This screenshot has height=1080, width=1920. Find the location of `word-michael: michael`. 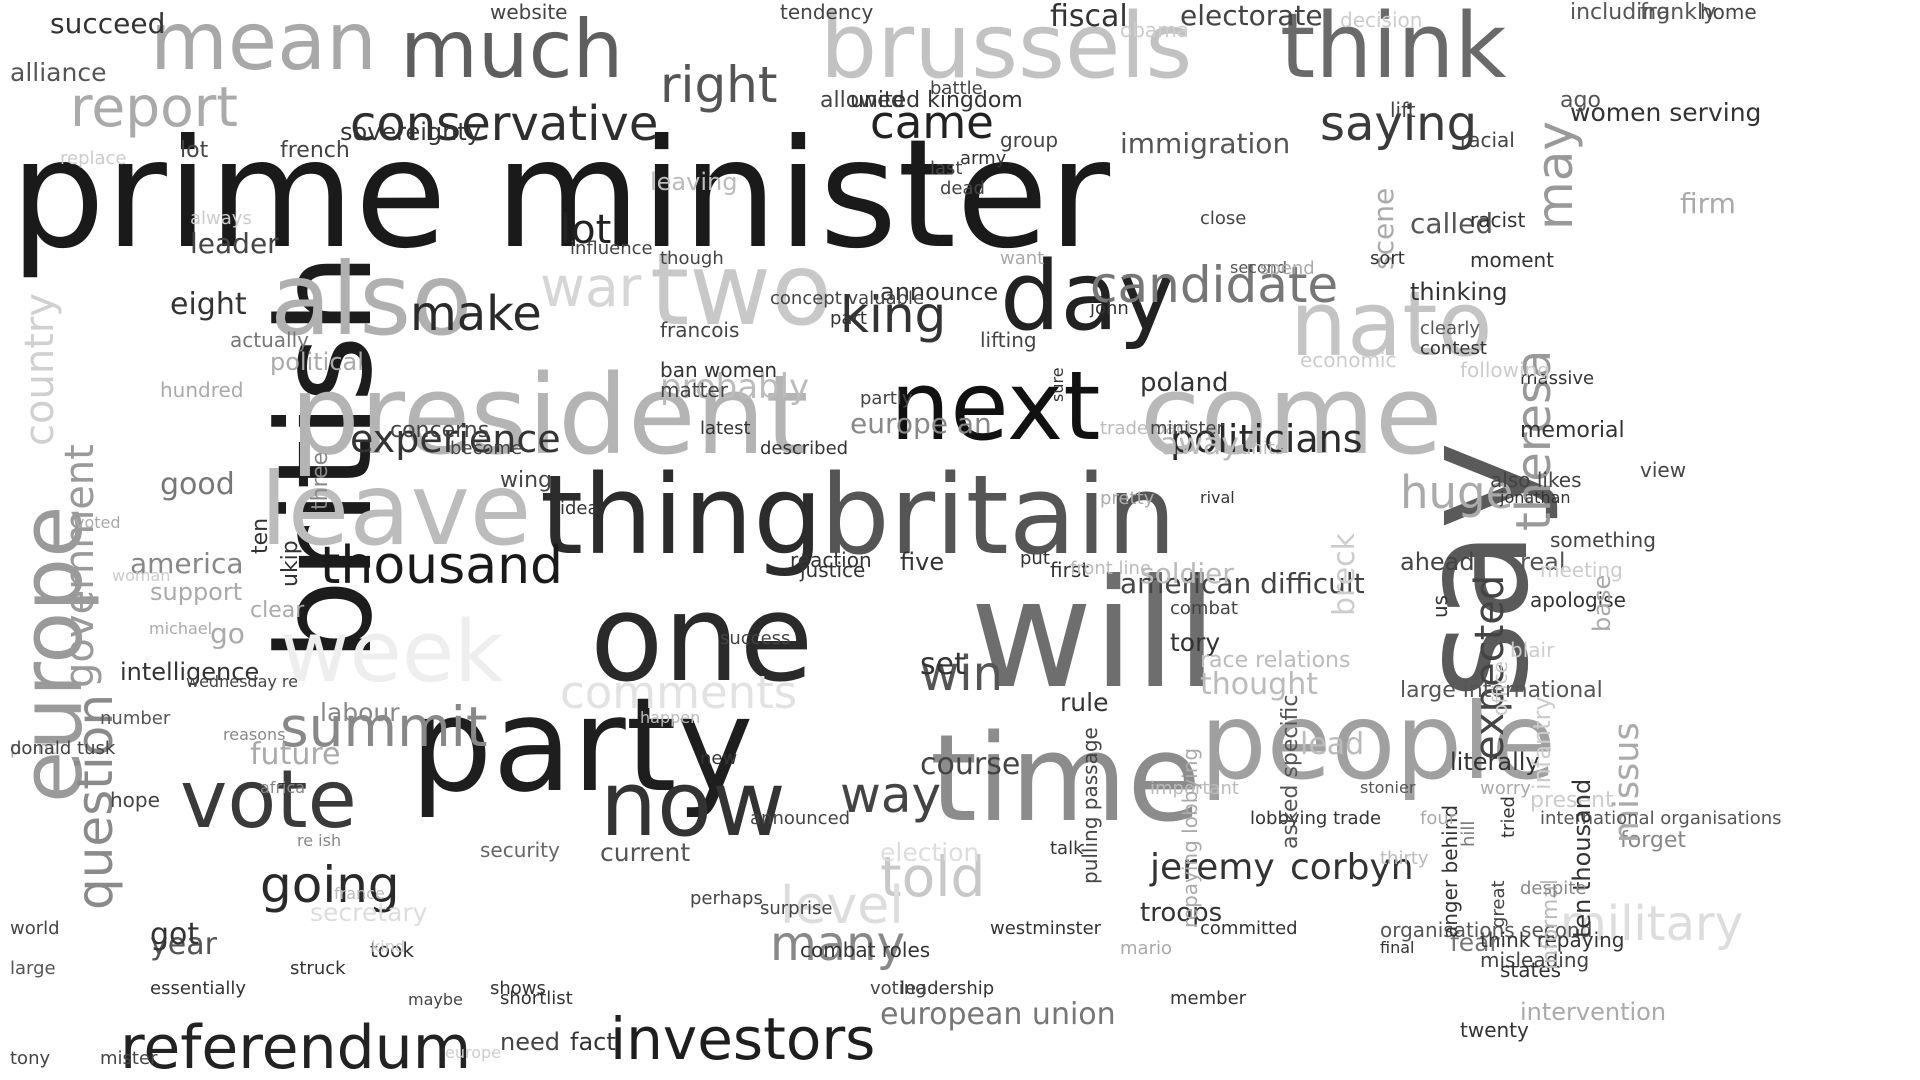

word-michael: michael is located at coordinates (181, 628).